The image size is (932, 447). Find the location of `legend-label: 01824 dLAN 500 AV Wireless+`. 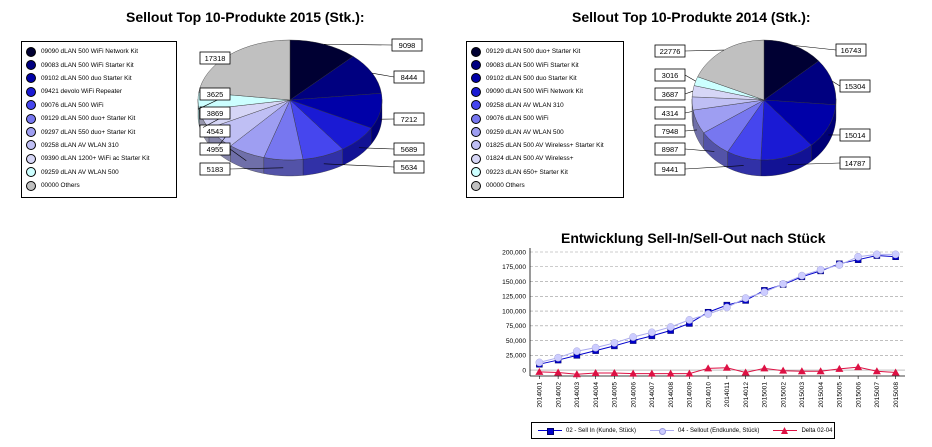

legend-label: 01824 dLAN 500 AV Wireless+ is located at coordinates (530, 159).